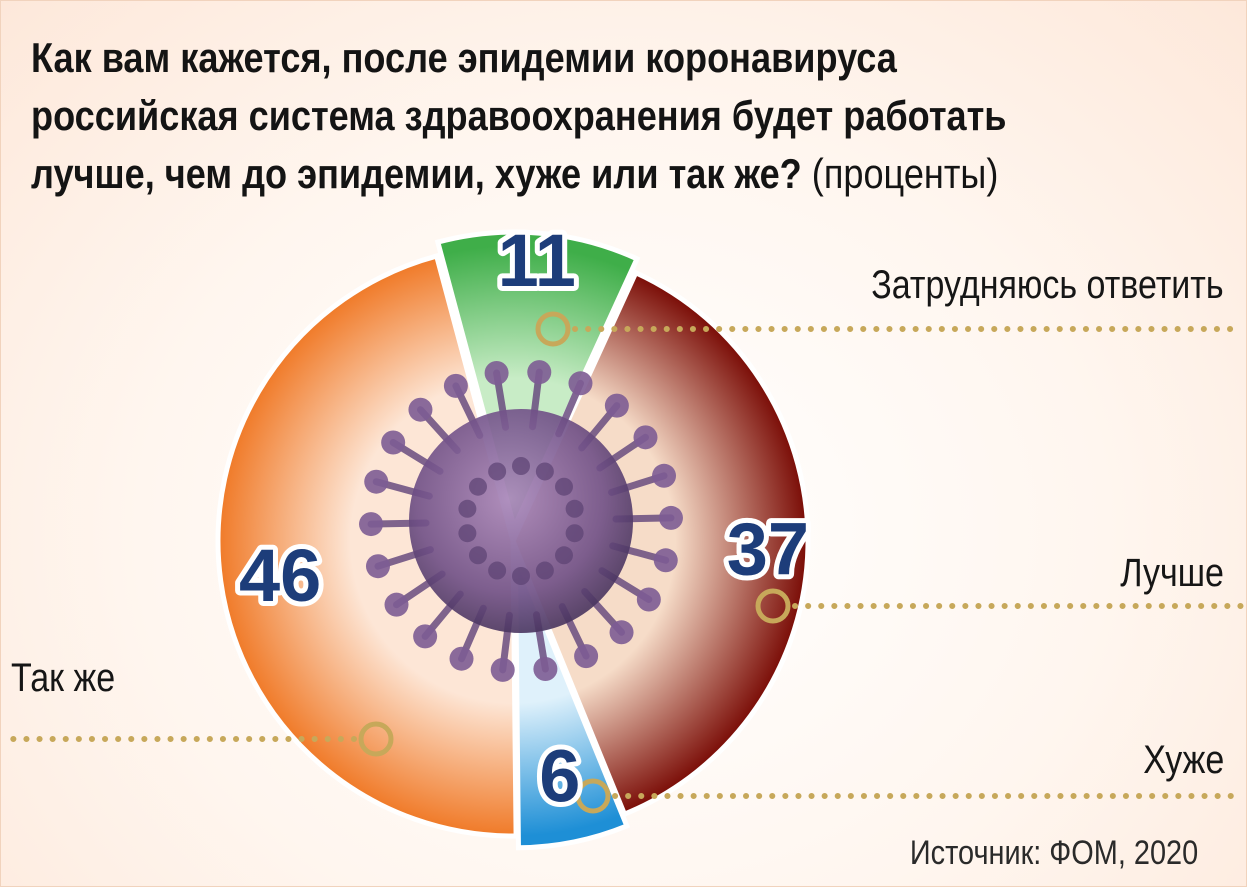 The height and width of the screenshot is (888, 1247). What do you see at coordinates (1053, 853) in the screenshot?
I see `source-note: Источник: ФОМ, 2020` at bounding box center [1053, 853].